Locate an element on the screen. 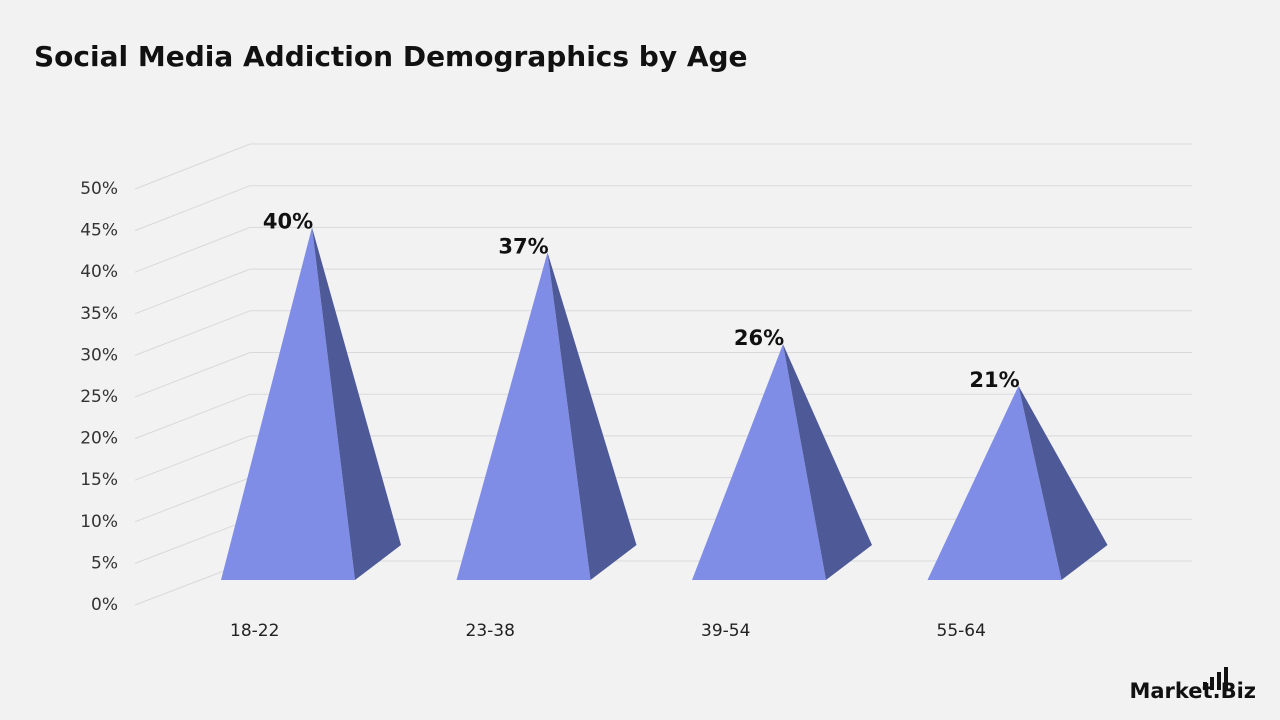  y-tick-label: 50% is located at coordinates (99, 189).